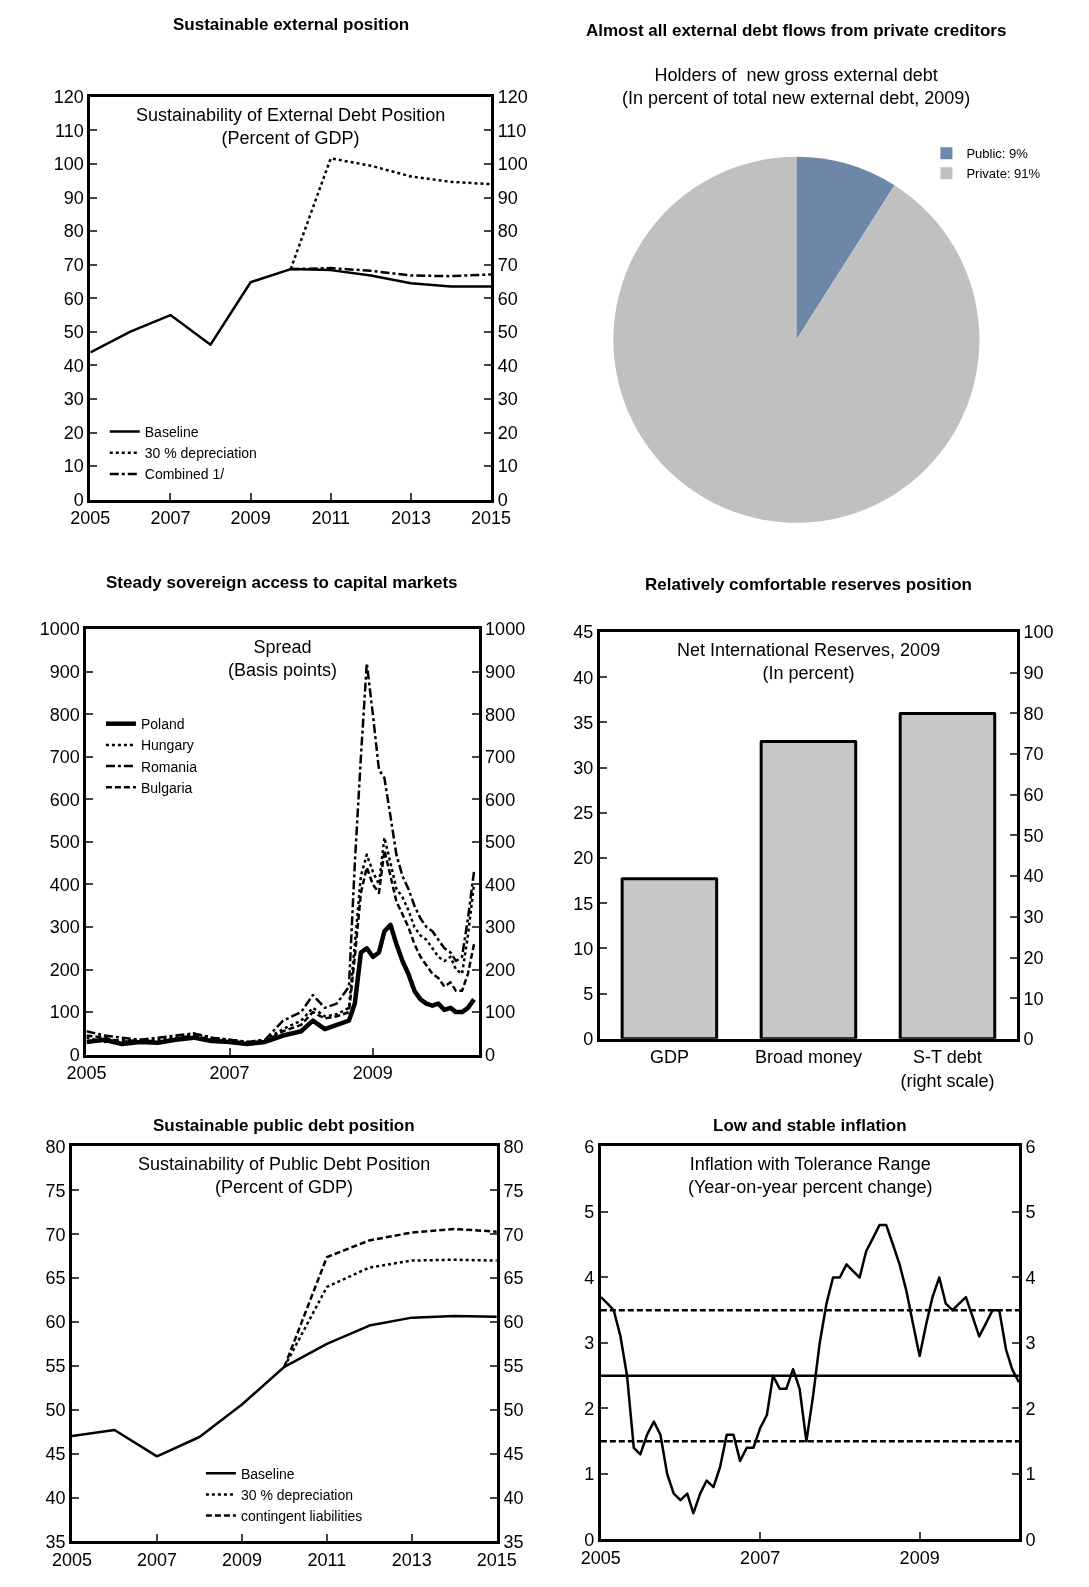 The height and width of the screenshot is (1587, 1089). What do you see at coordinates (166, 787) in the screenshot?
I see `legend-label: Bulgaria` at bounding box center [166, 787].